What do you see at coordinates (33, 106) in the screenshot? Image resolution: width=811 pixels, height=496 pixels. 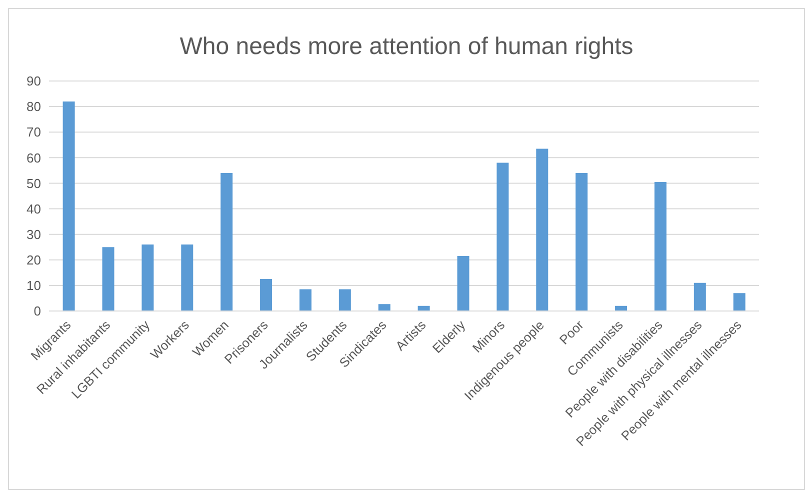 I see `y-tick-label: 80` at bounding box center [33, 106].